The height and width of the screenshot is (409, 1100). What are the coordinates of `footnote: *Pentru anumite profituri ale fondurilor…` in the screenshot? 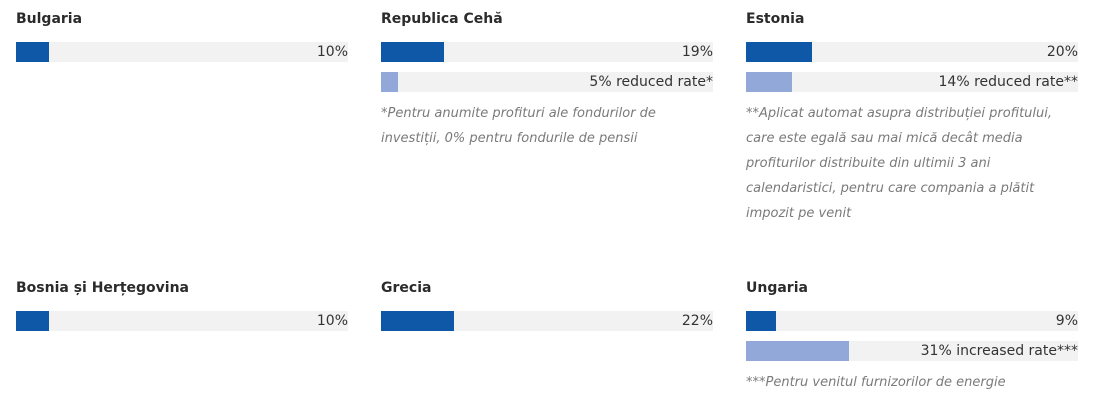 It's located at (518, 126).